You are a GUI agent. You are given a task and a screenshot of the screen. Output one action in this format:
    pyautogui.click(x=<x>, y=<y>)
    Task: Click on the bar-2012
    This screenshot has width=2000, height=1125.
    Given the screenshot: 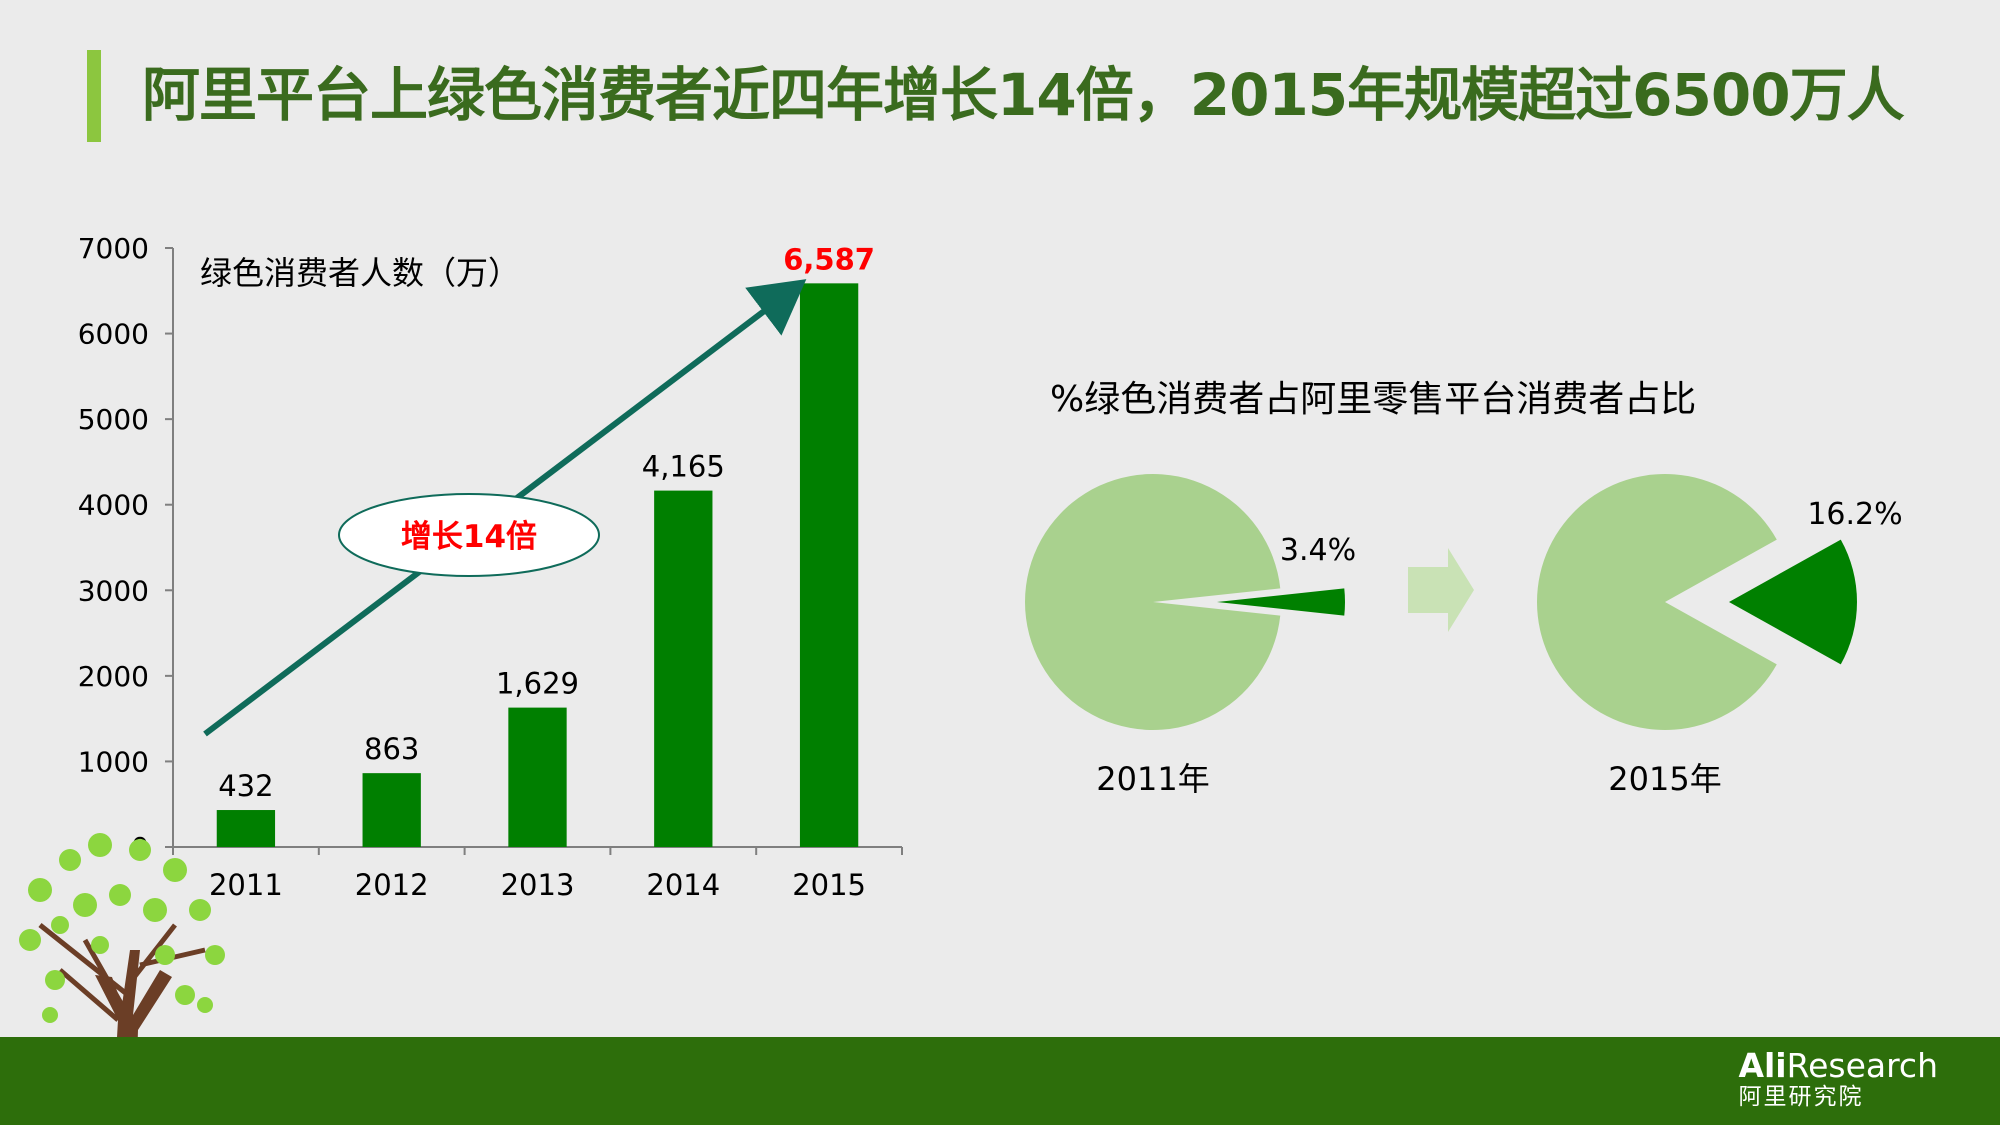 What is the action you would take?
    pyautogui.click(x=391, y=810)
    